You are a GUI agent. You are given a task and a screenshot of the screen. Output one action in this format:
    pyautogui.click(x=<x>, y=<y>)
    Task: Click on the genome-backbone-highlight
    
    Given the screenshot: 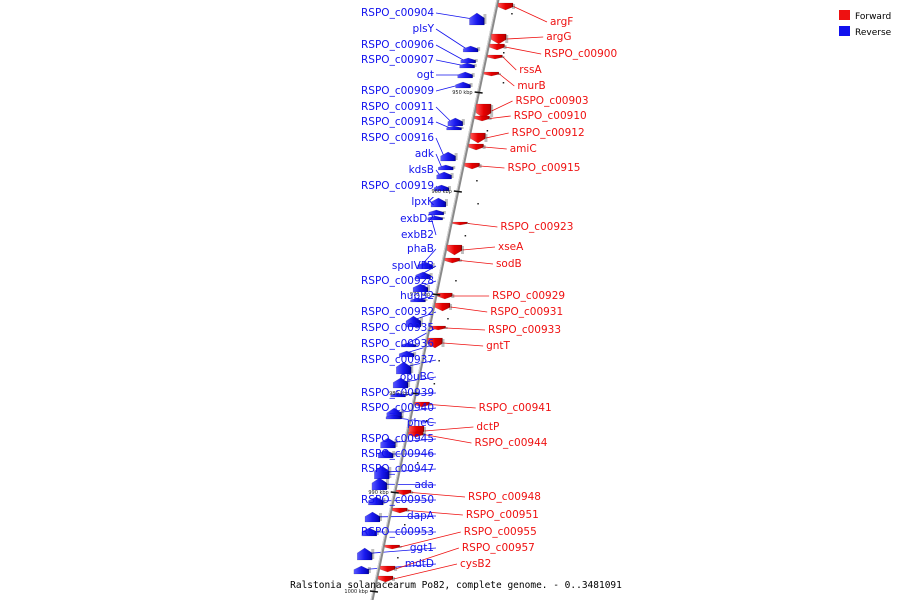 What is the action you would take?
    pyautogui.click(x=434, y=300)
    